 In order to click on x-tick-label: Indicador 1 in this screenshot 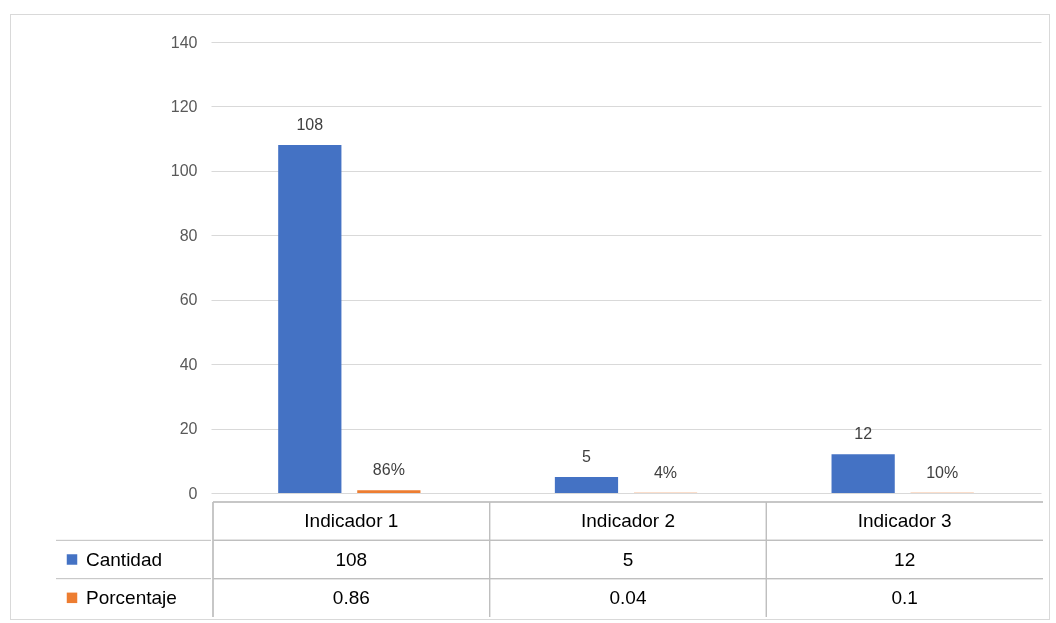, I will do `click(351, 521)`.